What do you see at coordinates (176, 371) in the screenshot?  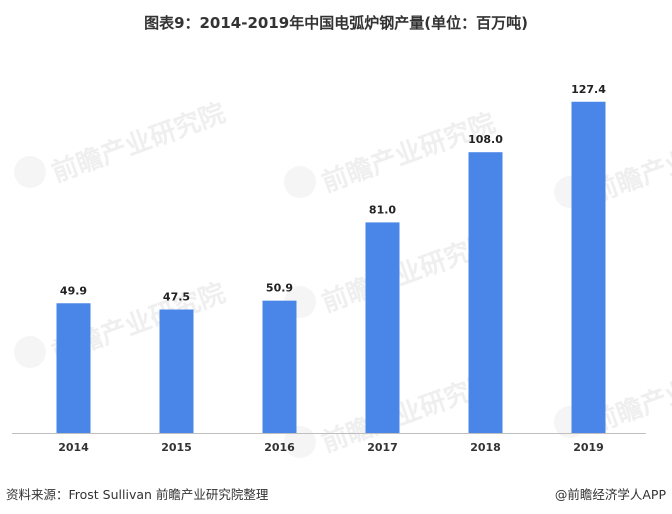 I see `bar-2015` at bounding box center [176, 371].